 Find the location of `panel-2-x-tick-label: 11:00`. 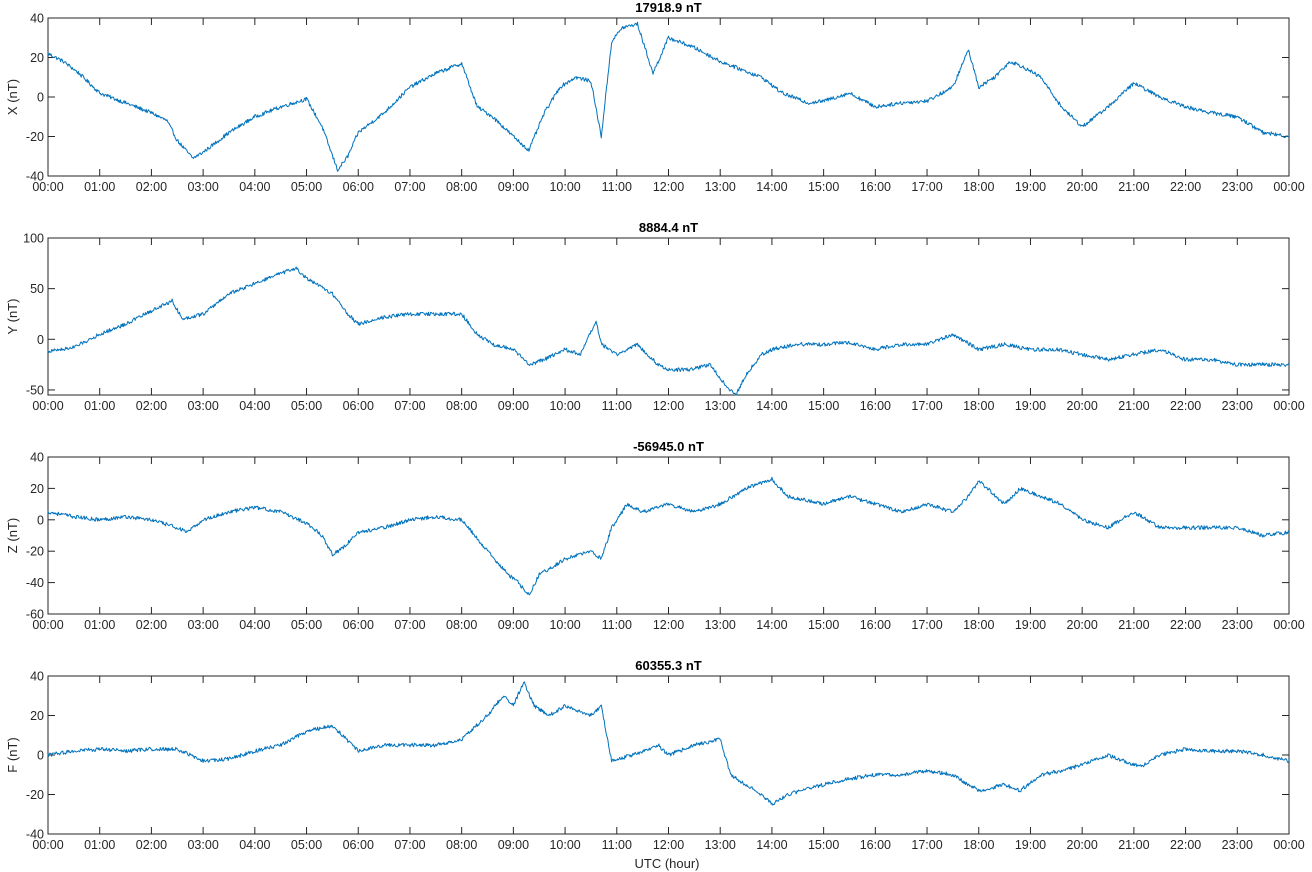

panel-2-x-tick-label: 11:00 is located at coordinates (617, 406).